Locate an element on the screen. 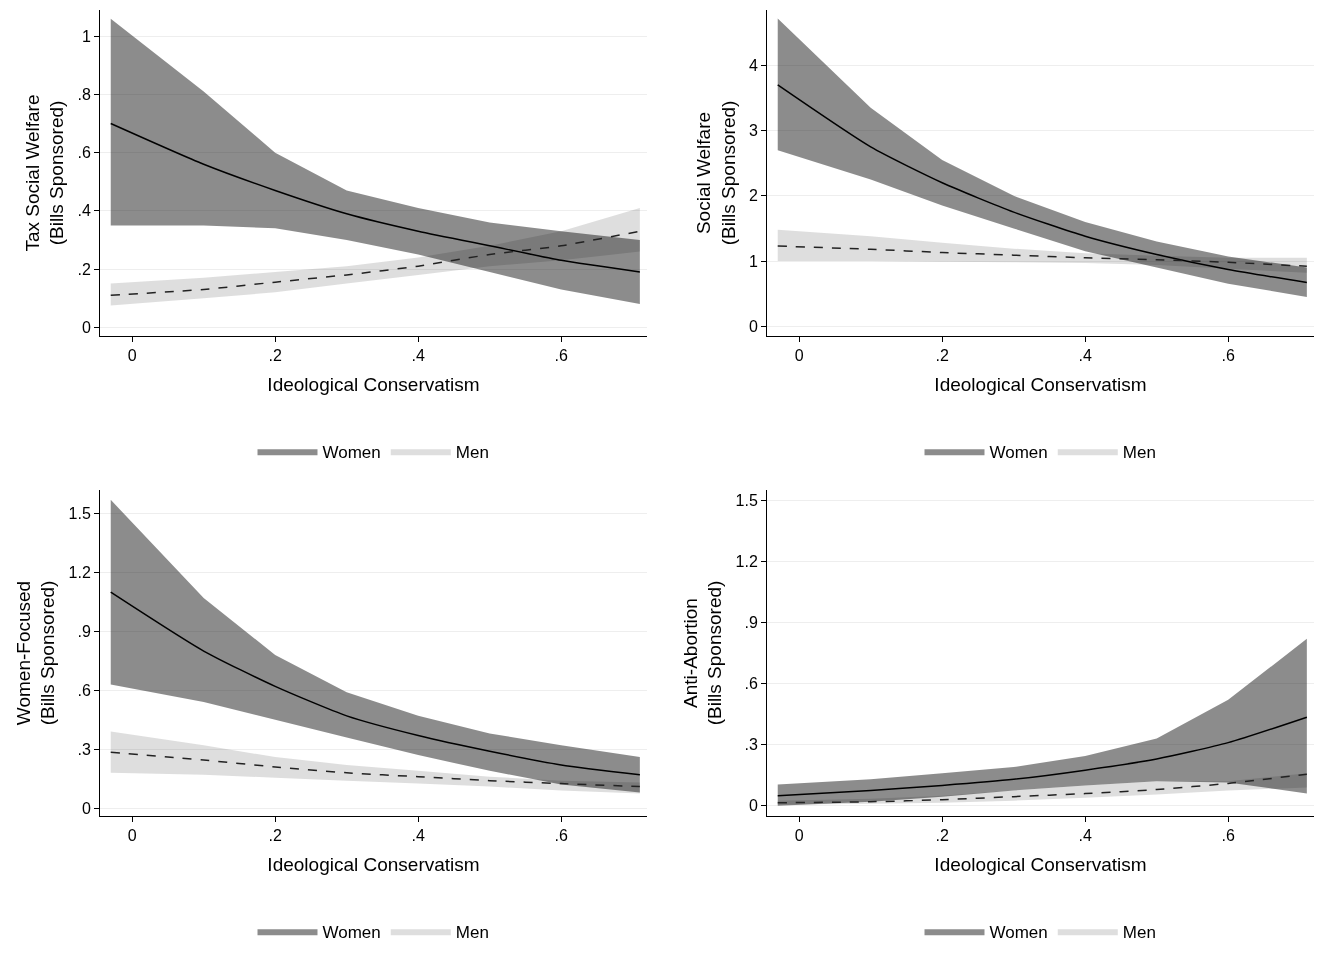 The width and height of the screenshot is (1335, 964). y-tick-label: .8 is located at coordinates (84, 95).